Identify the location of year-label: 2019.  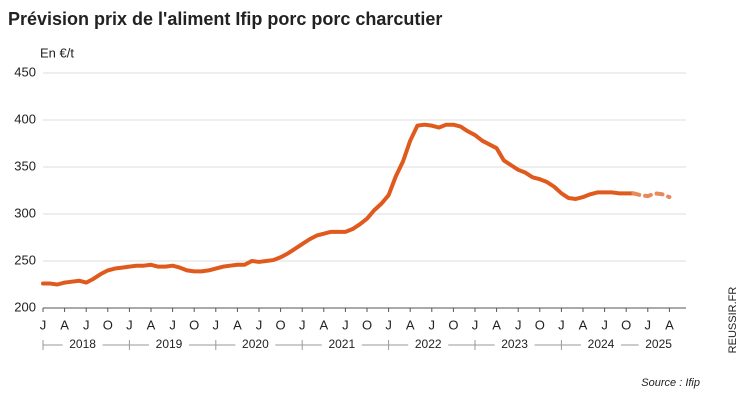
(169, 344).